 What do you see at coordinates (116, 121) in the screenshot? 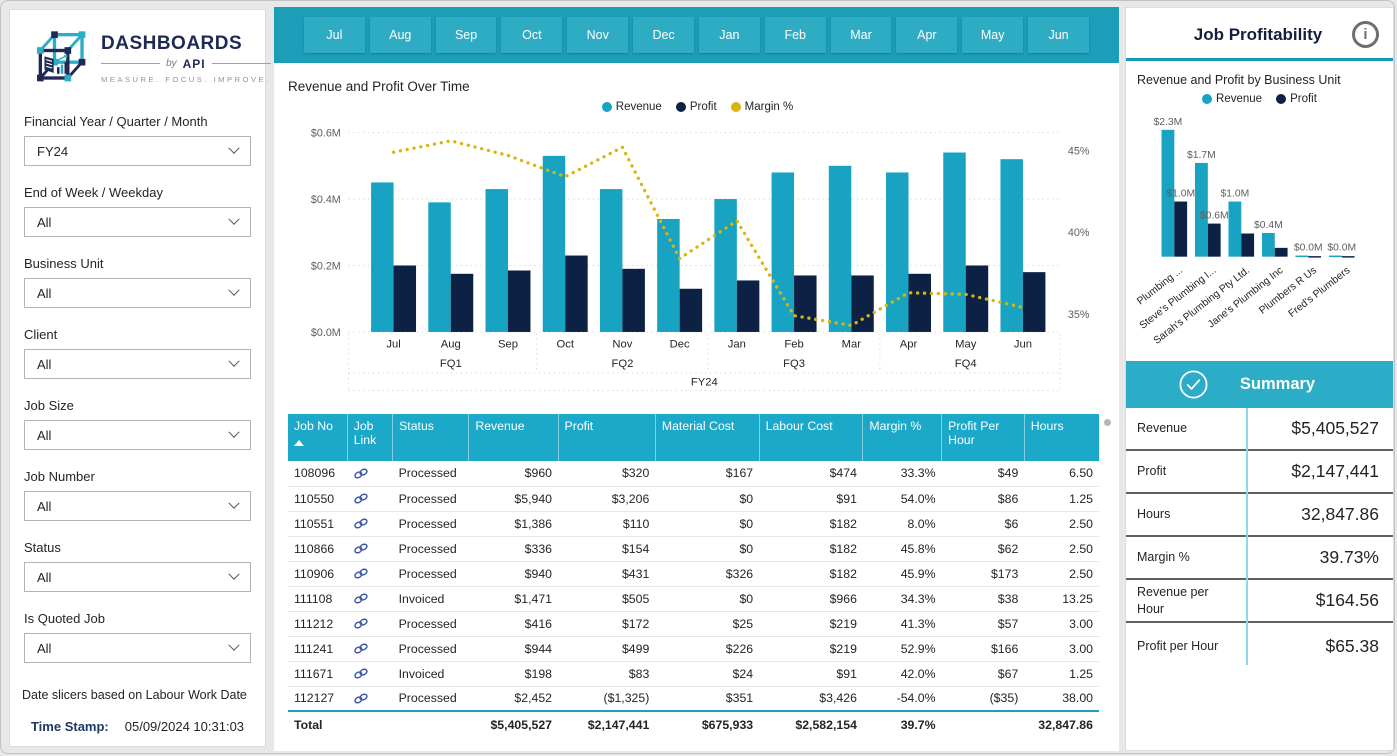
I see `filter-label: Financial Year / Quarter / Month` at bounding box center [116, 121].